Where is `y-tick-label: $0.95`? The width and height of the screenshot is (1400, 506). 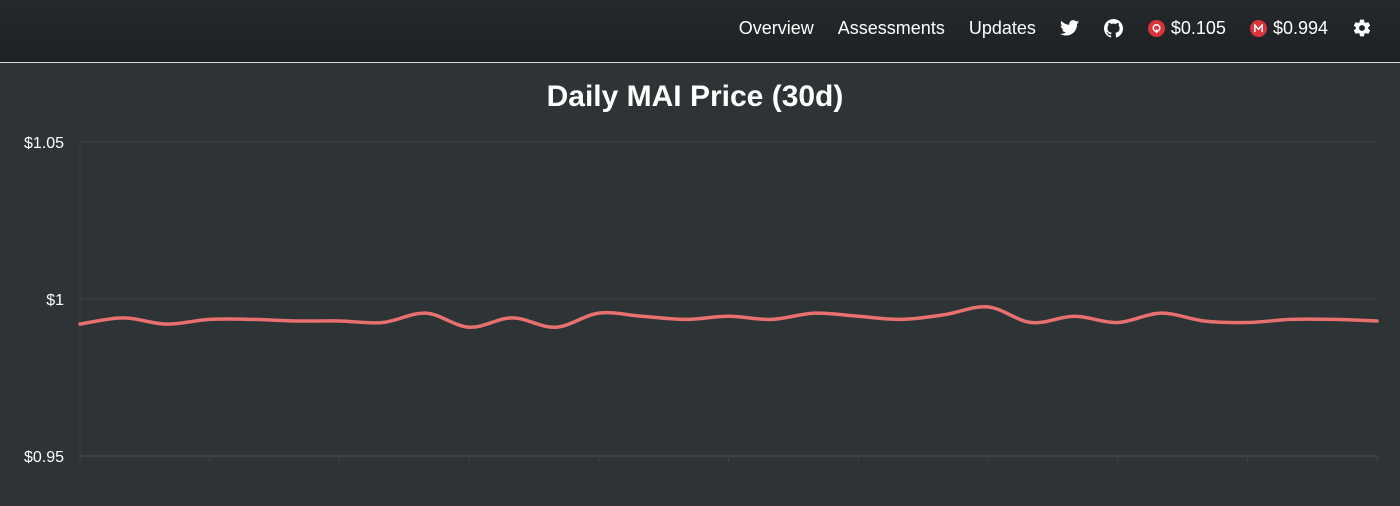
y-tick-label: $0.95 is located at coordinates (44, 457).